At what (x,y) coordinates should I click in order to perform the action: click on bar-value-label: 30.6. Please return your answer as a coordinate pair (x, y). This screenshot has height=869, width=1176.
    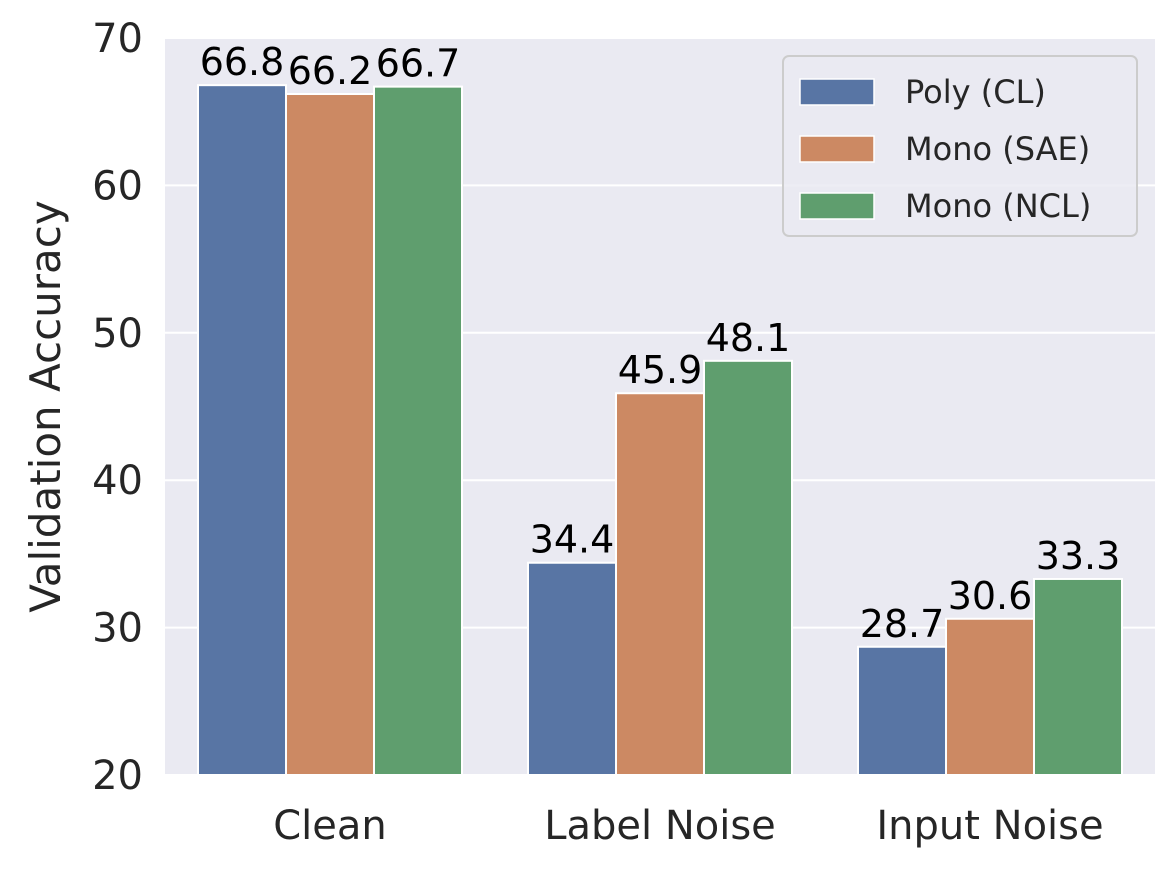
    Looking at the image, I should click on (990, 596).